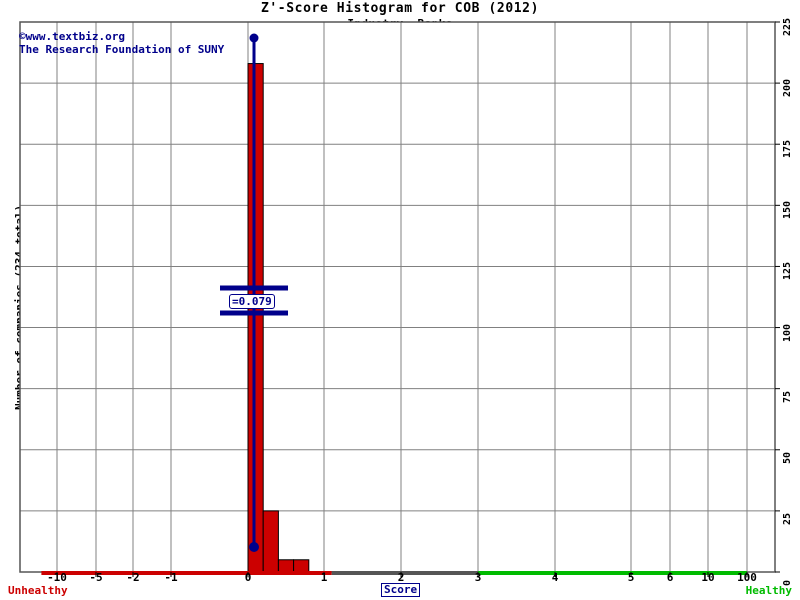 This screenshot has width=800, height=600. What do you see at coordinates (787, 396) in the screenshot?
I see `y-tick-label: 75` at bounding box center [787, 396].